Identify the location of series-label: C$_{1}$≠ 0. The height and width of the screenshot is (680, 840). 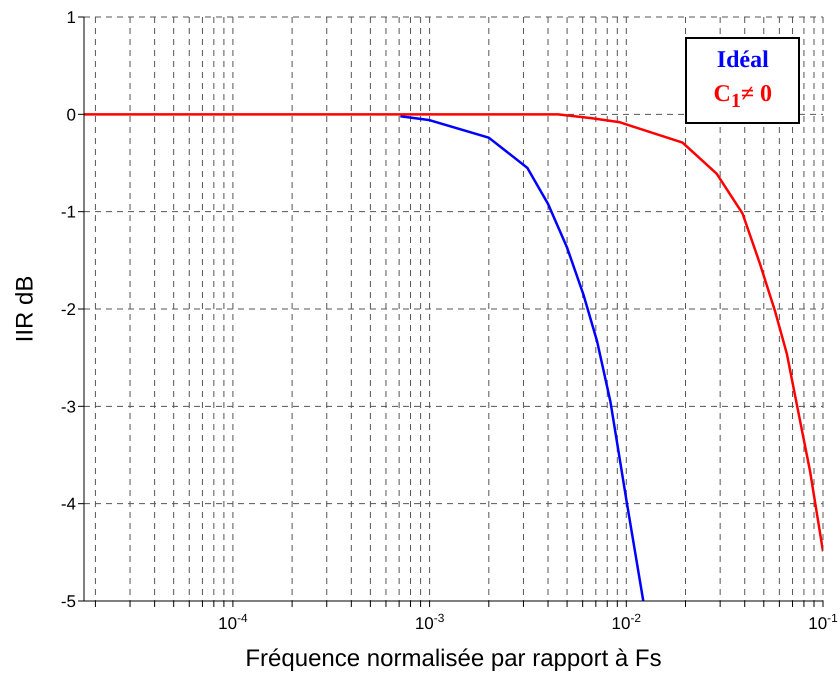
(742, 96).